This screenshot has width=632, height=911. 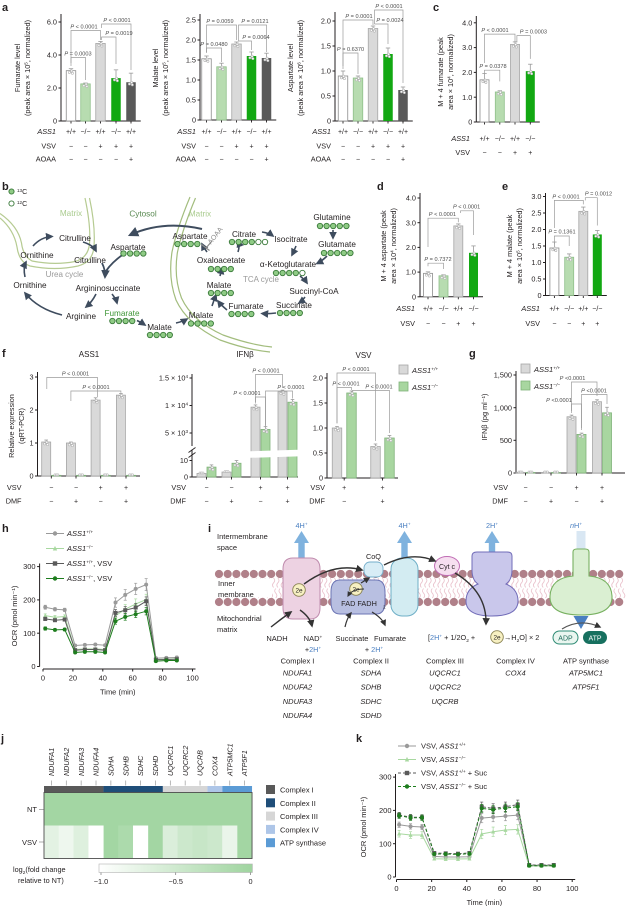 What do you see at coordinates (445, 673) in the screenshot?
I see `svg-text: UQCRC1` at bounding box center [445, 673].